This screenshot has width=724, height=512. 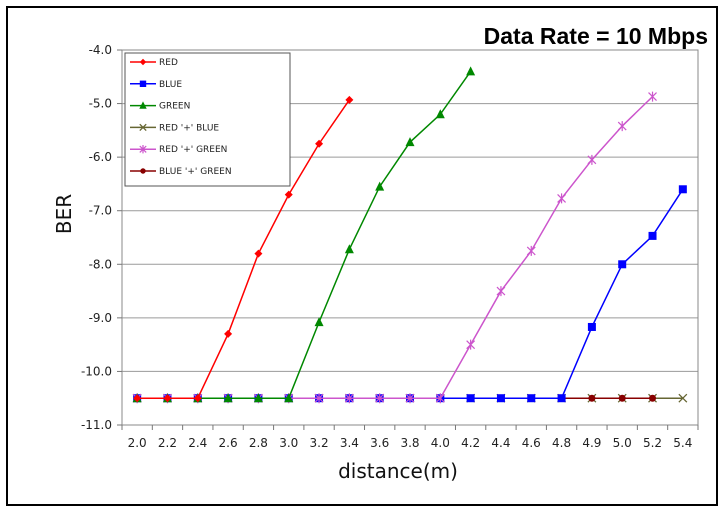 I want to click on x-tick-label: 3.4, so click(x=349, y=443).